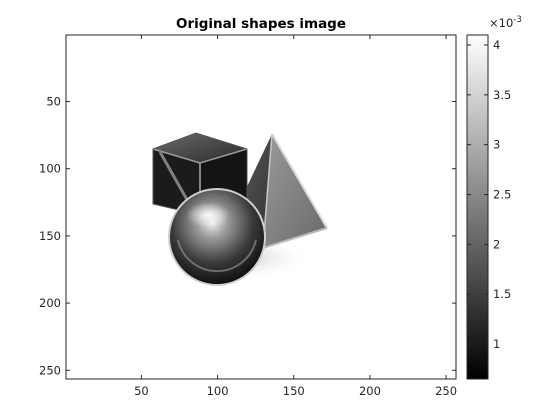  Describe the element at coordinates (496, 45) in the screenshot. I see `colorbar-tick-label: 4` at that location.